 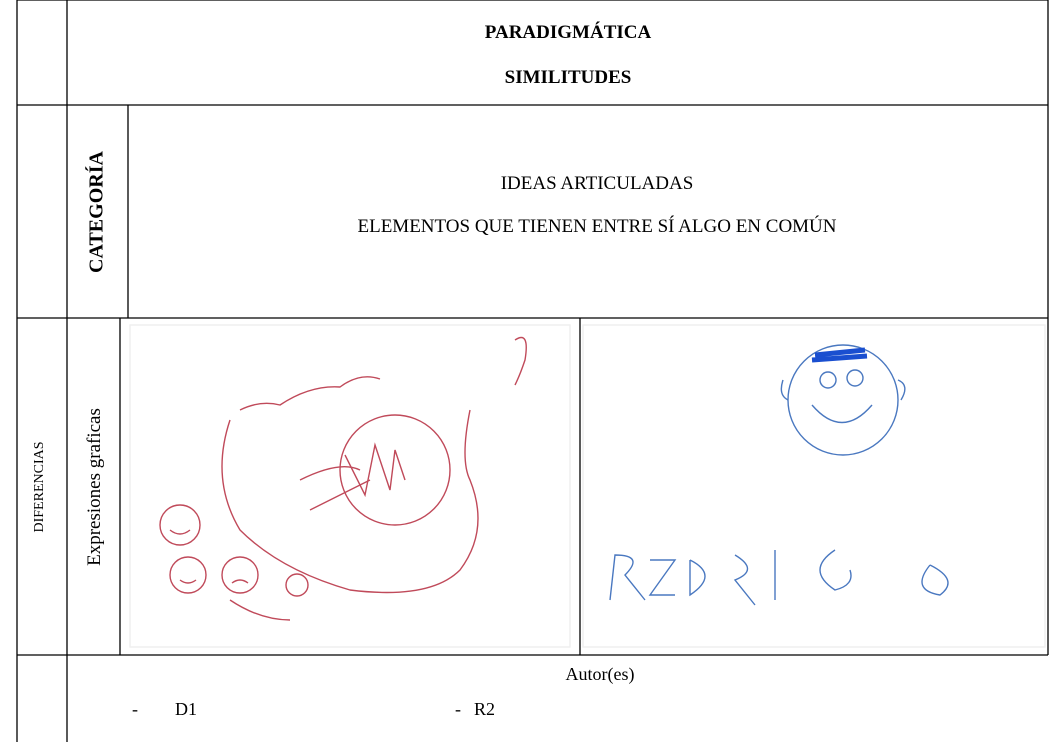 What do you see at coordinates (568, 32) in the screenshot?
I see `title: PARADIGMÁTICA` at bounding box center [568, 32].